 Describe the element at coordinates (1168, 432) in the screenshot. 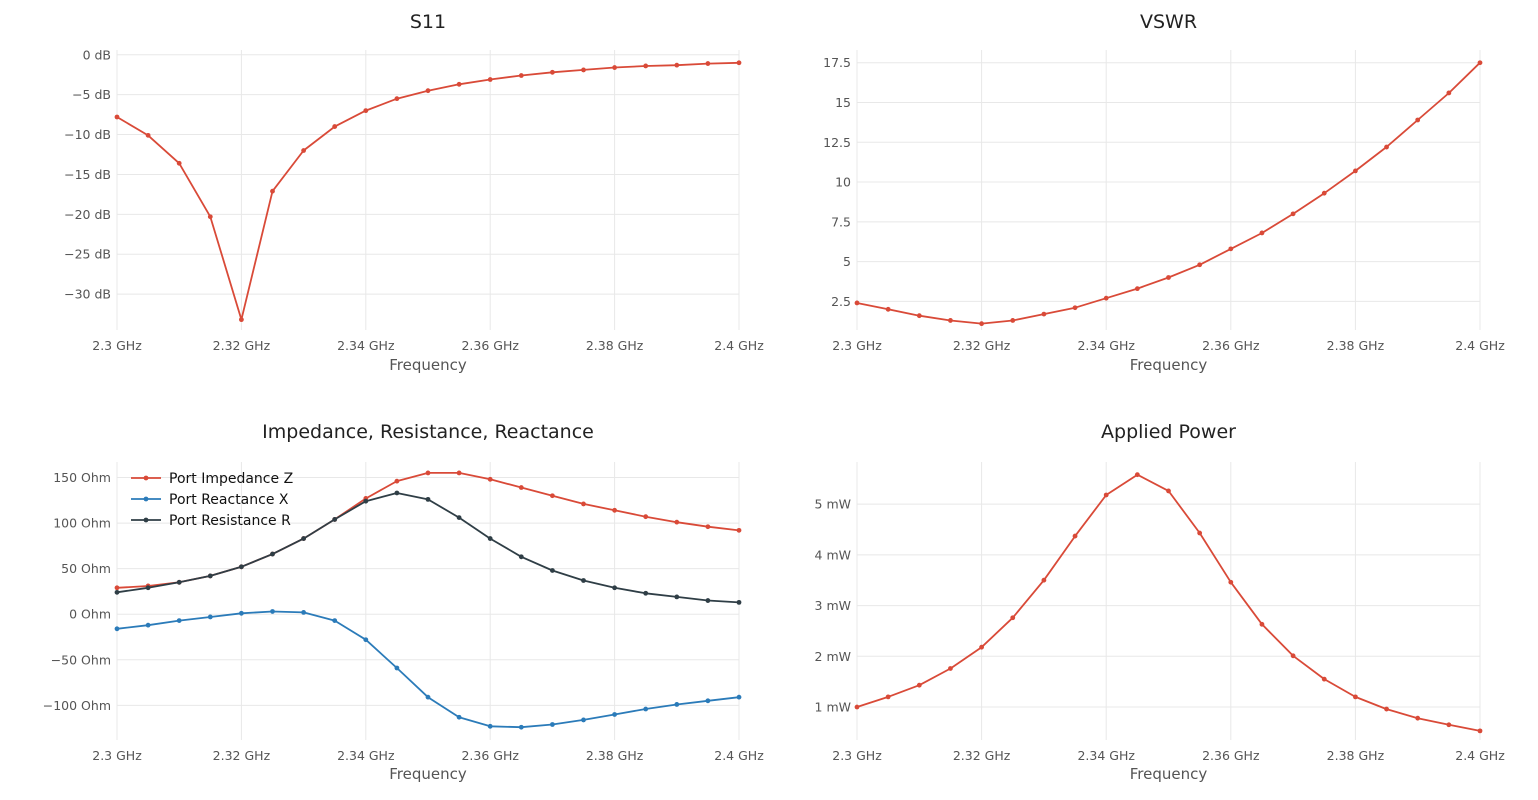

I see `chart-title: Applied Power` at that location.